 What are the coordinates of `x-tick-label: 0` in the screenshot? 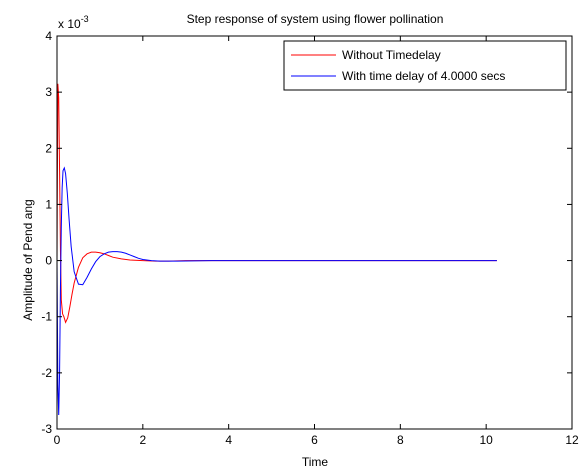 It's located at (57, 440).